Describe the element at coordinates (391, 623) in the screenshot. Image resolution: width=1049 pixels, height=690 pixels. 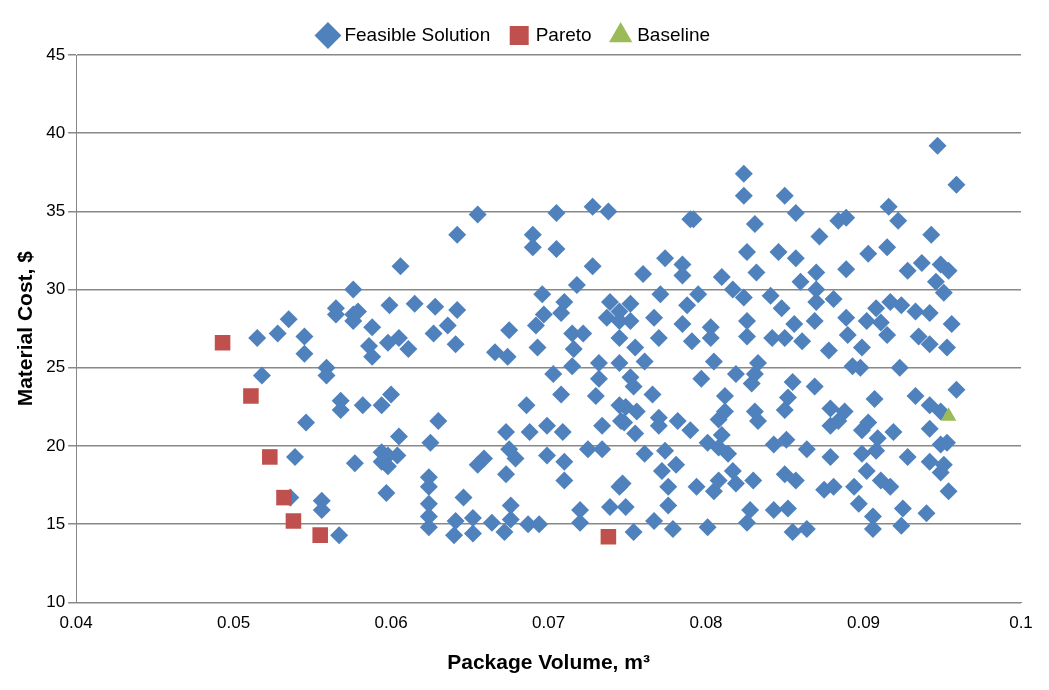
I see `x-tick-label: 0.06` at that location.